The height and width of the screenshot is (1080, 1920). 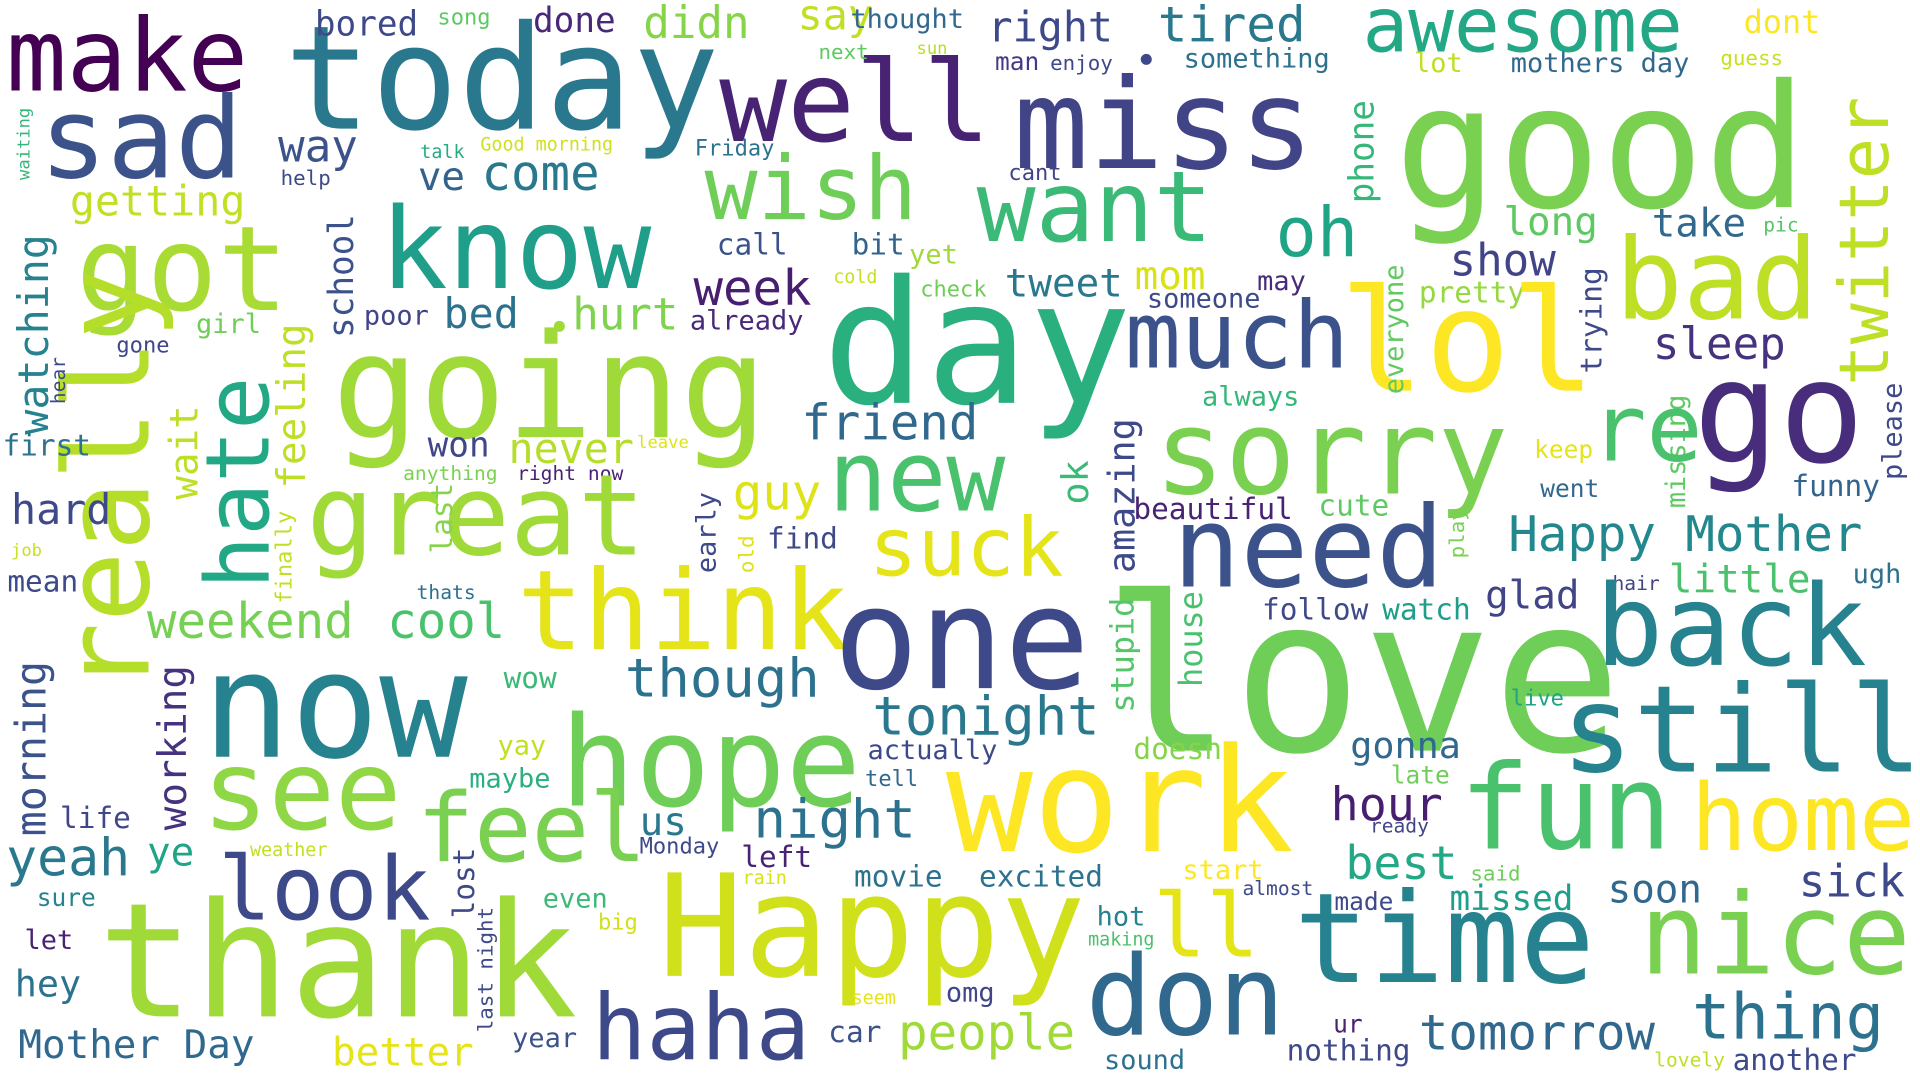 What do you see at coordinates (1203, 299) in the screenshot?
I see `word: someone` at bounding box center [1203, 299].